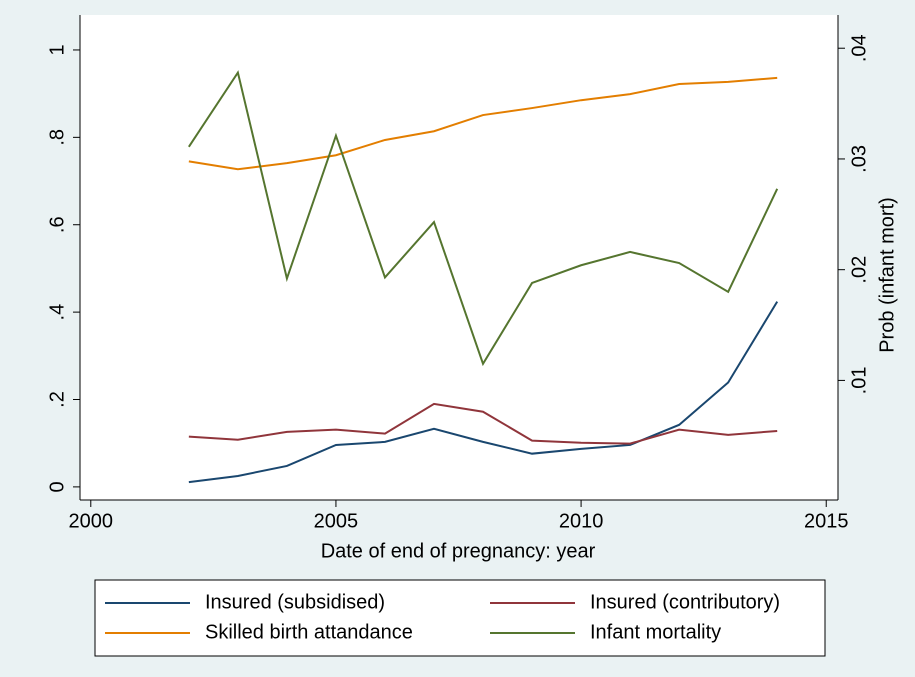 This screenshot has height=677, width=915. I want to click on y2-tick-label: .02, so click(859, 270).